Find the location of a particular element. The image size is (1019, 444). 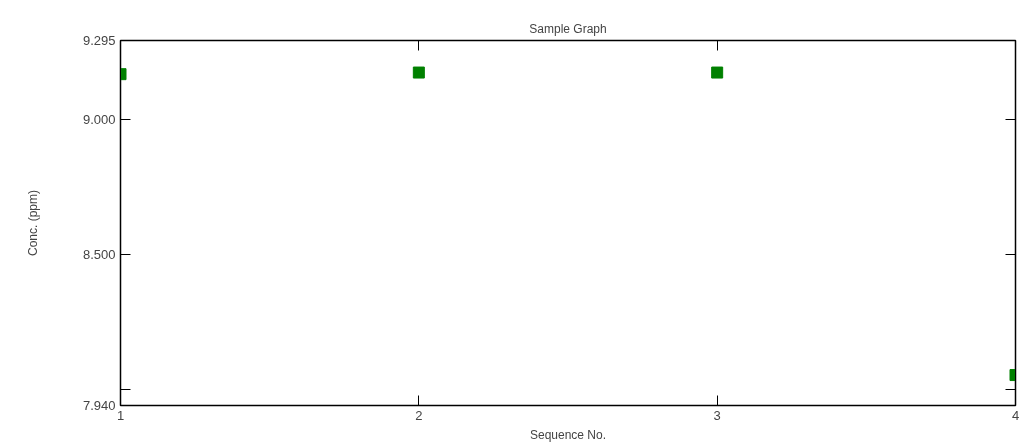

x-tick-label: 4 is located at coordinates (1015, 415).